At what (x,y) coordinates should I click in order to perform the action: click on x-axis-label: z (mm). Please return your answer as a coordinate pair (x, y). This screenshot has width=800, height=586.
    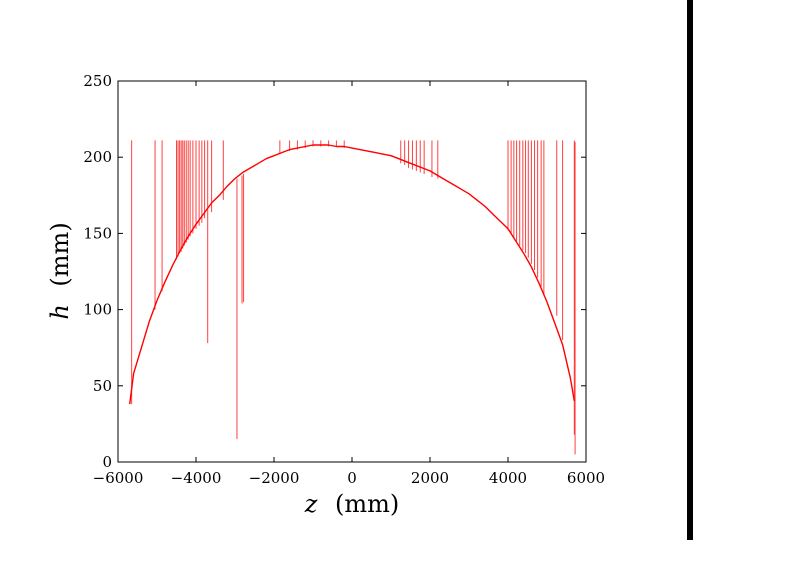
    Looking at the image, I should click on (352, 504).